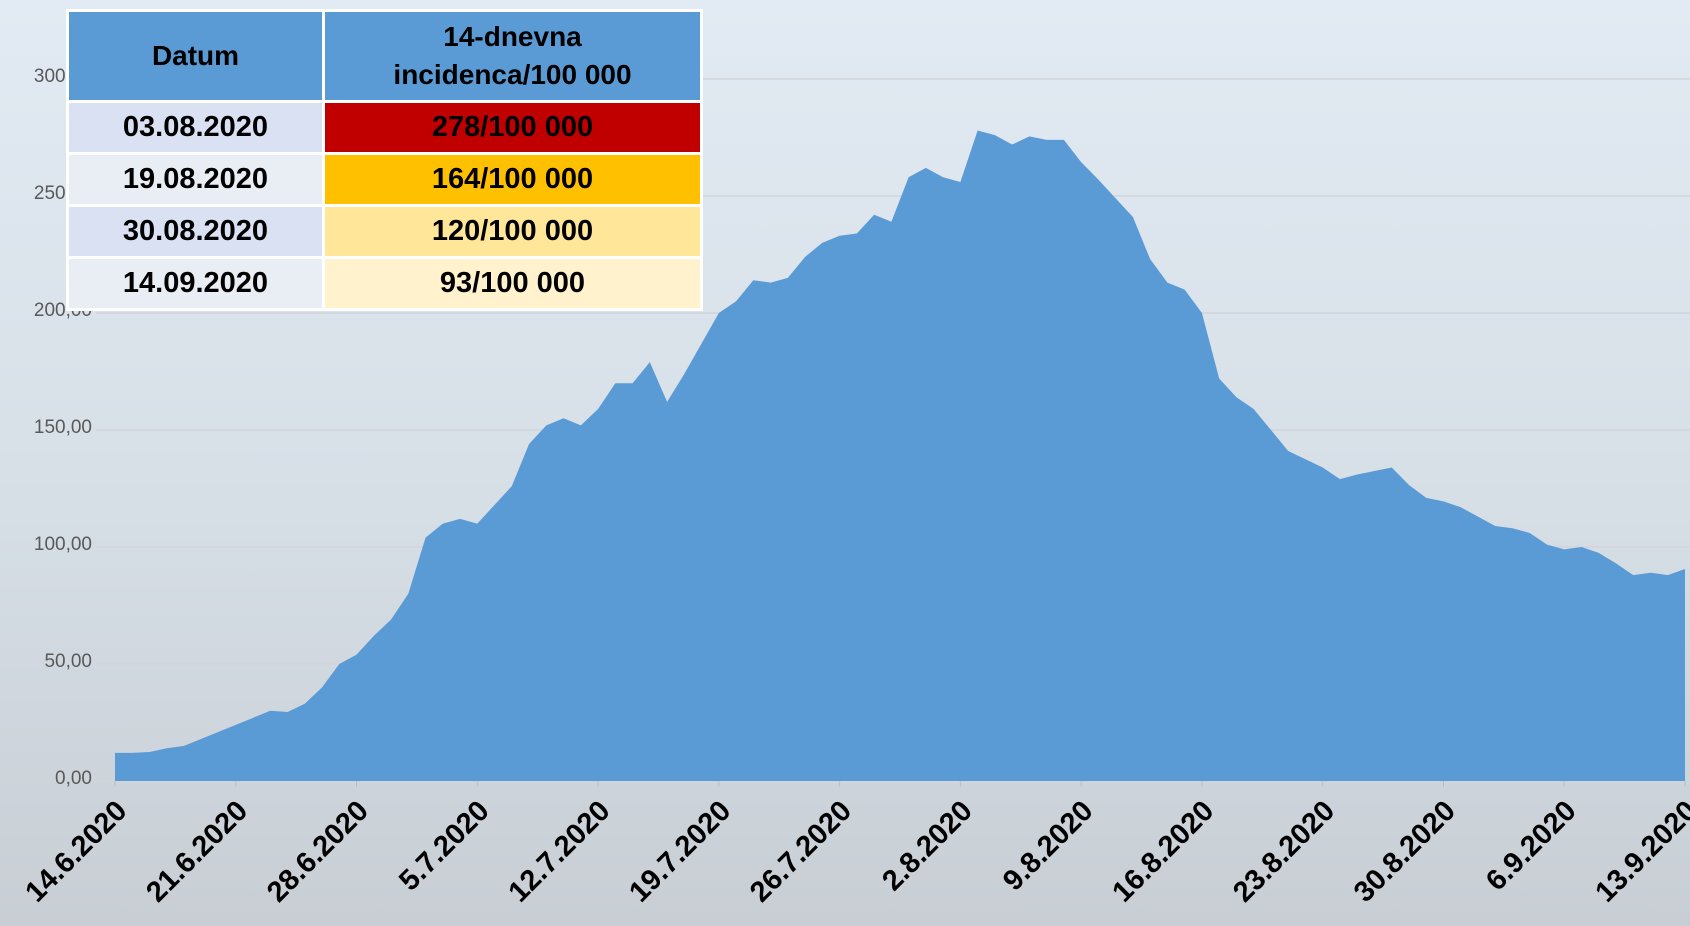 The height and width of the screenshot is (926, 1690). I want to click on x-tick-label: 9.8.2020, so click(1048, 846).